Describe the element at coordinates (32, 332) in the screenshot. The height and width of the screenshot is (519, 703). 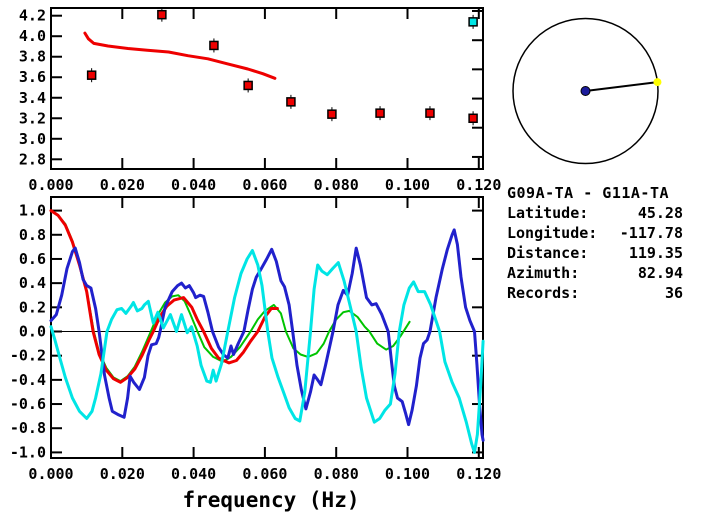
I see `y-tick-label: 0.0` at that location.